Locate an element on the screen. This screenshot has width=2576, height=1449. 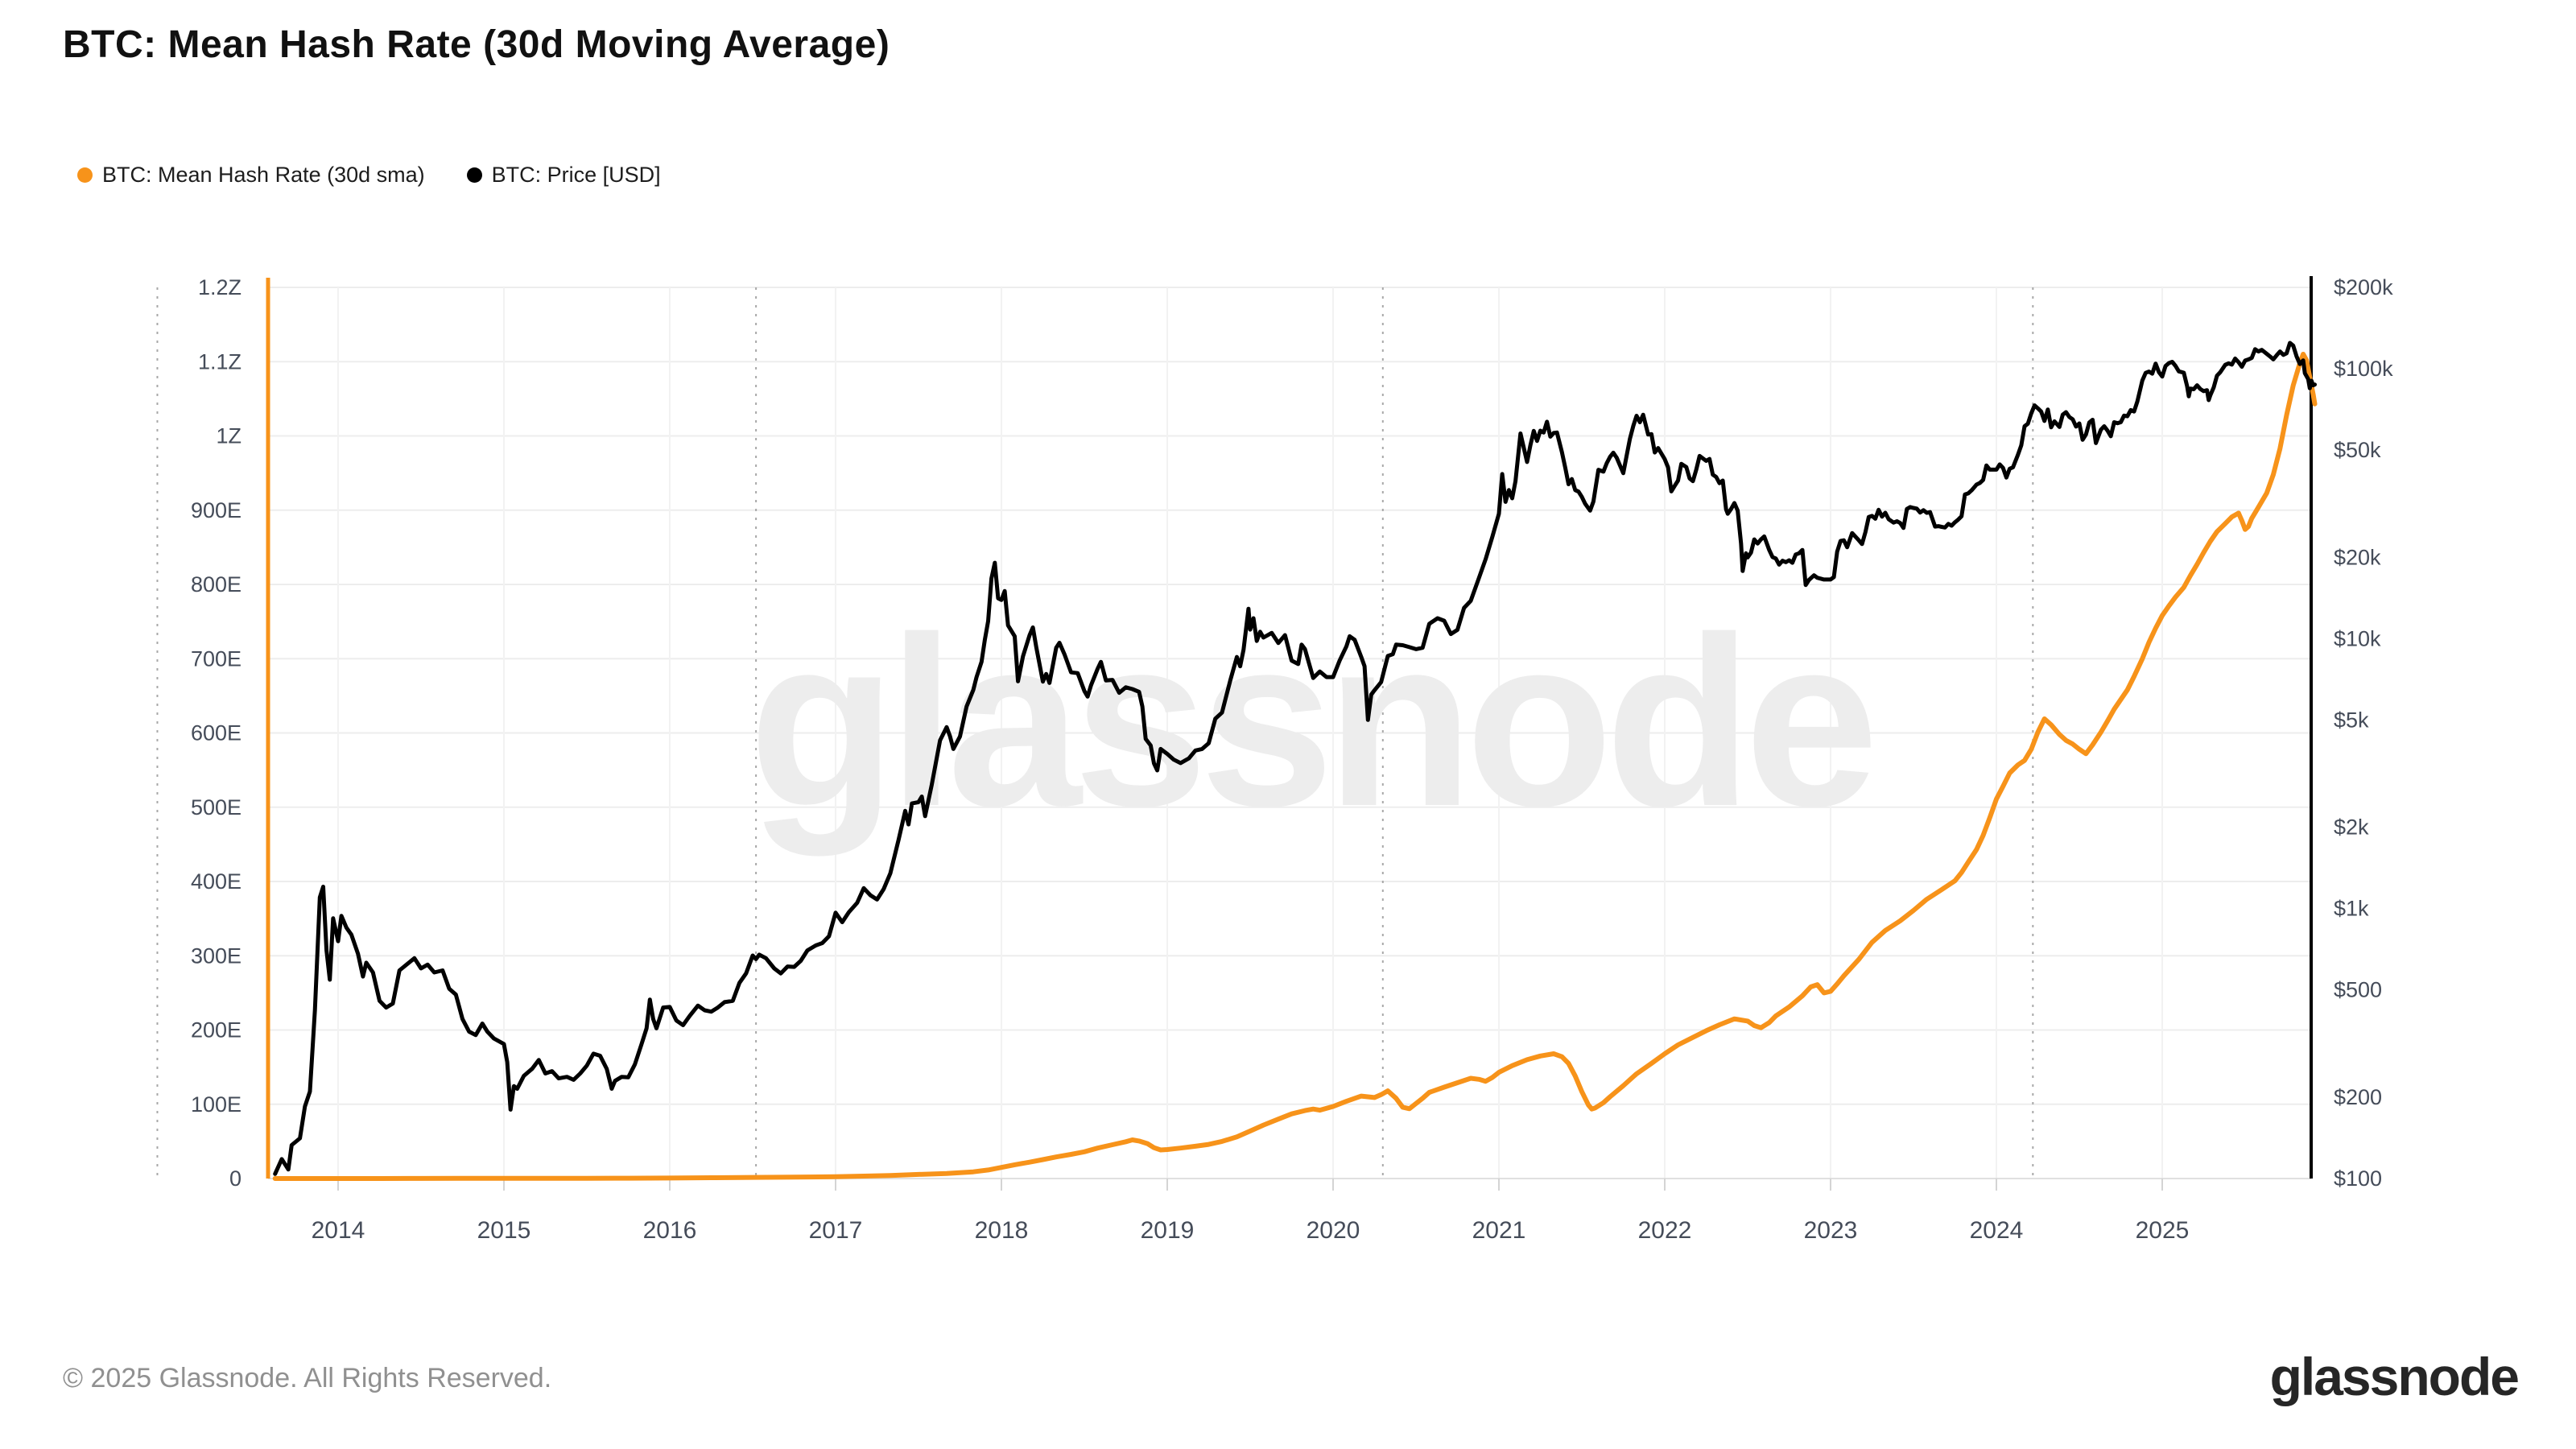
legend-label-price: BTC: Price [USD] is located at coordinates (576, 175).